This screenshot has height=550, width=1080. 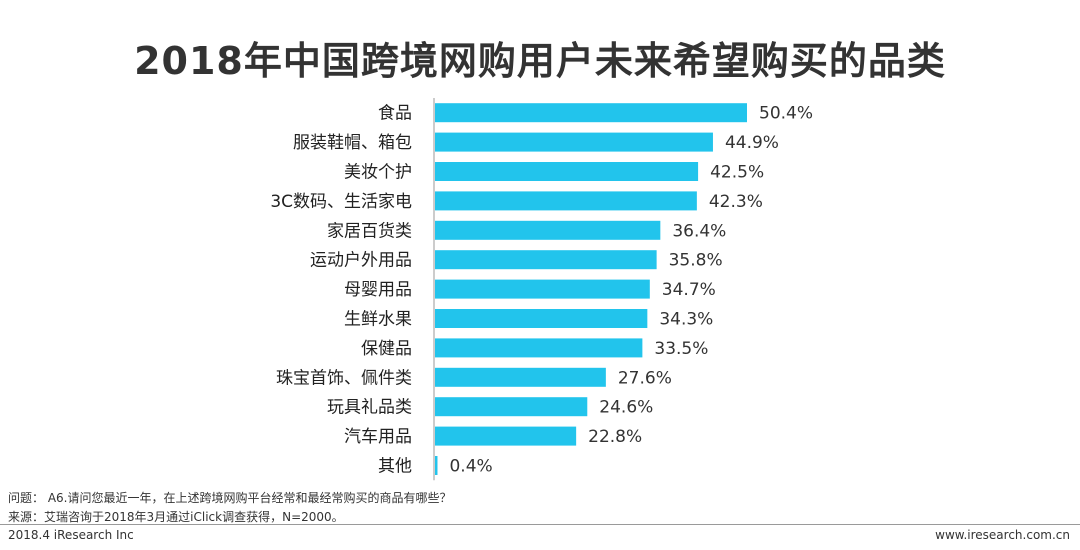 I want to click on category-label: 运动户外用品, so click(x=361, y=261).